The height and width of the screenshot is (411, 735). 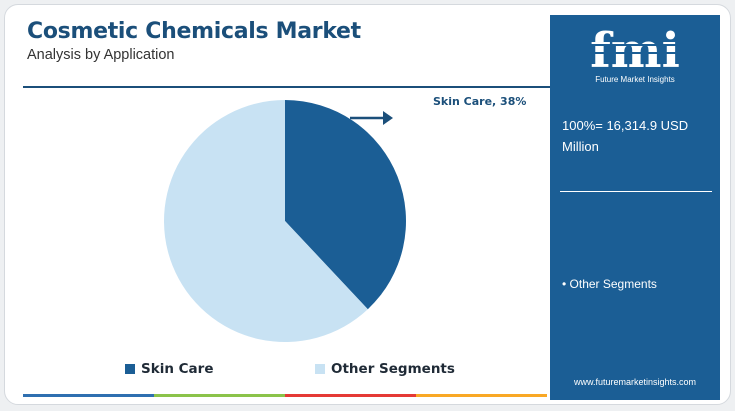 I want to click on panel-divider, so click(x=636, y=191).